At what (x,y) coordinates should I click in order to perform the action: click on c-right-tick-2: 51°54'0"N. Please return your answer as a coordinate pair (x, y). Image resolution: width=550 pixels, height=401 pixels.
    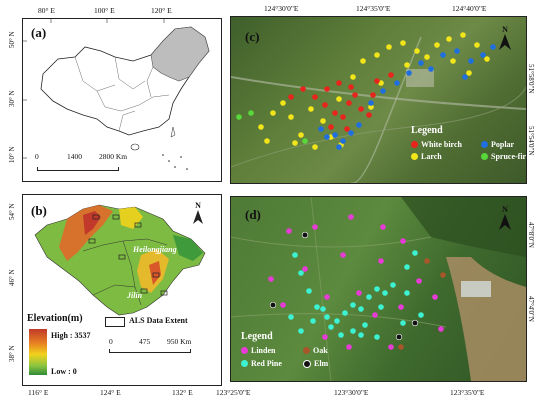
    Looking at the image, I should click on (531, 141).